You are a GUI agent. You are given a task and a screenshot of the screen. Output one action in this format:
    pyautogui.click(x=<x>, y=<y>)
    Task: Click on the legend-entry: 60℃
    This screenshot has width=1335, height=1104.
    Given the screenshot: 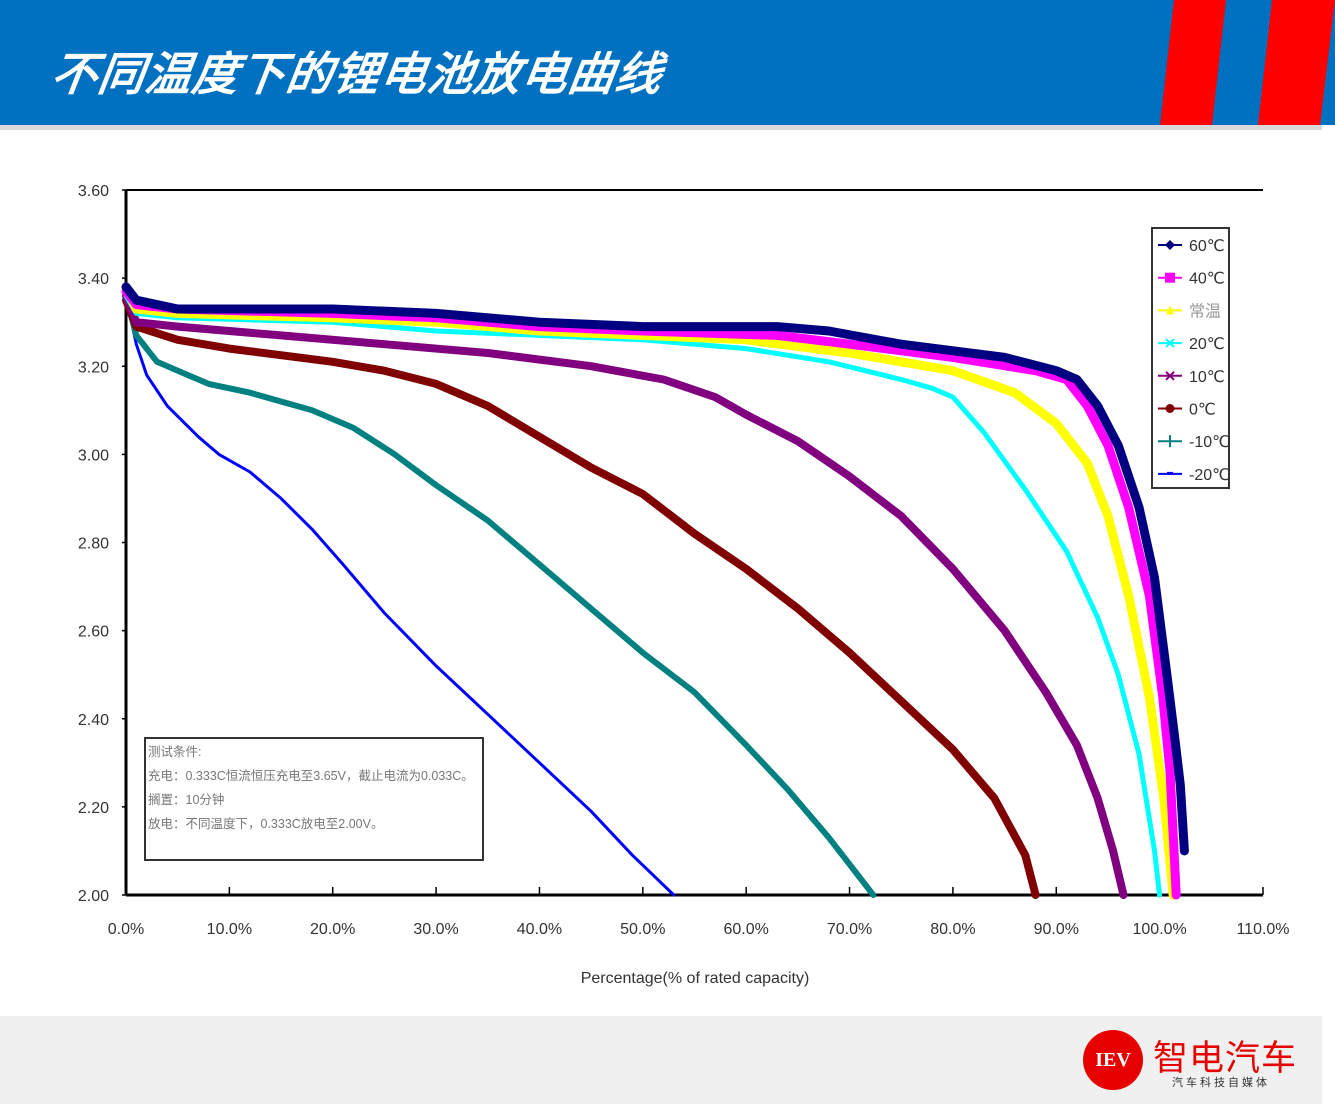 What is the action you would take?
    pyautogui.click(x=1207, y=246)
    